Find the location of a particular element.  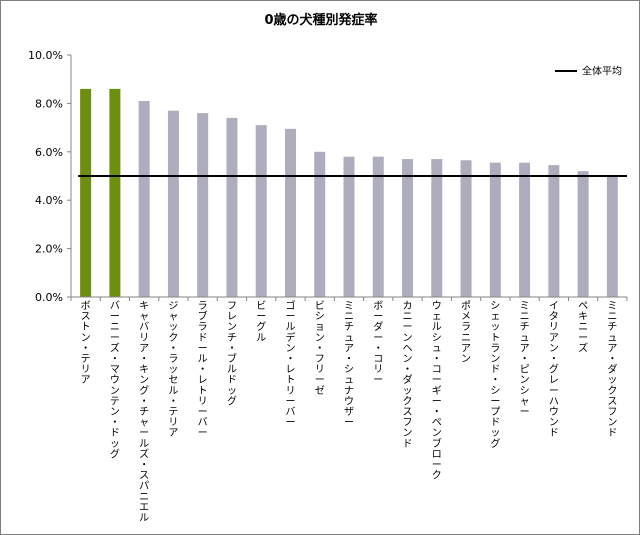

x-tick-label: バーニーズ・マウンテン・ドッグ is located at coordinates (115, 380).